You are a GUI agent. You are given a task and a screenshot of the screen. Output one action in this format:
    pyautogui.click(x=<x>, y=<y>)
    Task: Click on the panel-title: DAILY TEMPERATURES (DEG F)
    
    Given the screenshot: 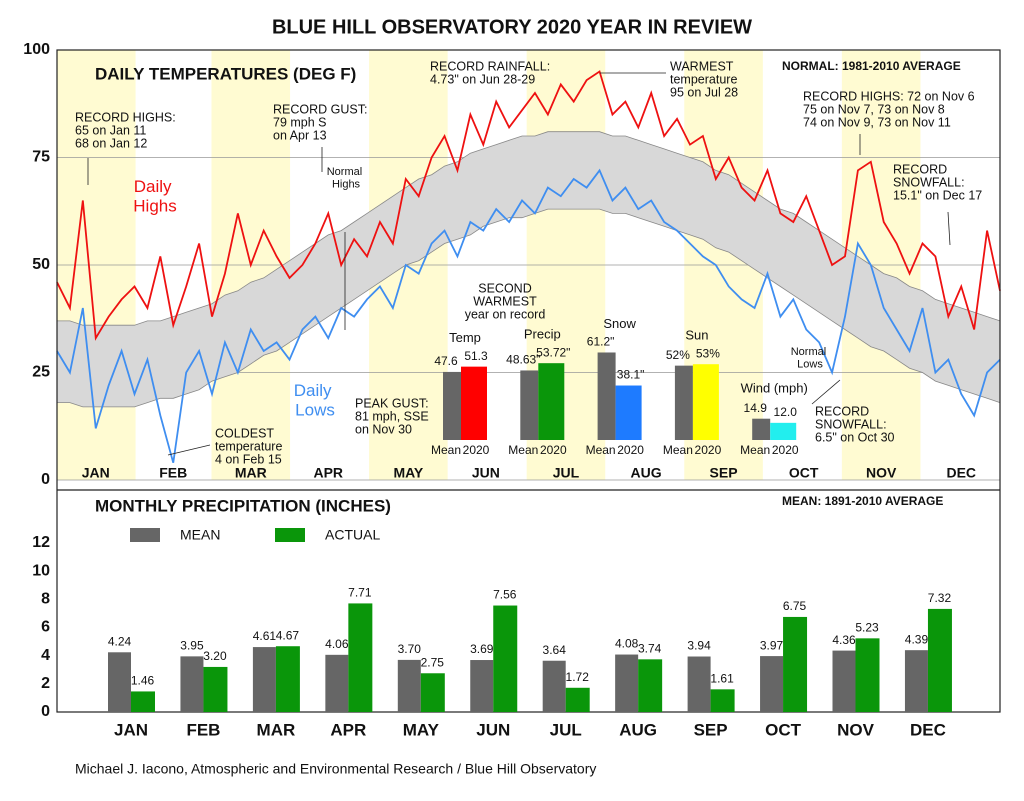 What is the action you would take?
    pyautogui.click(x=225, y=73)
    